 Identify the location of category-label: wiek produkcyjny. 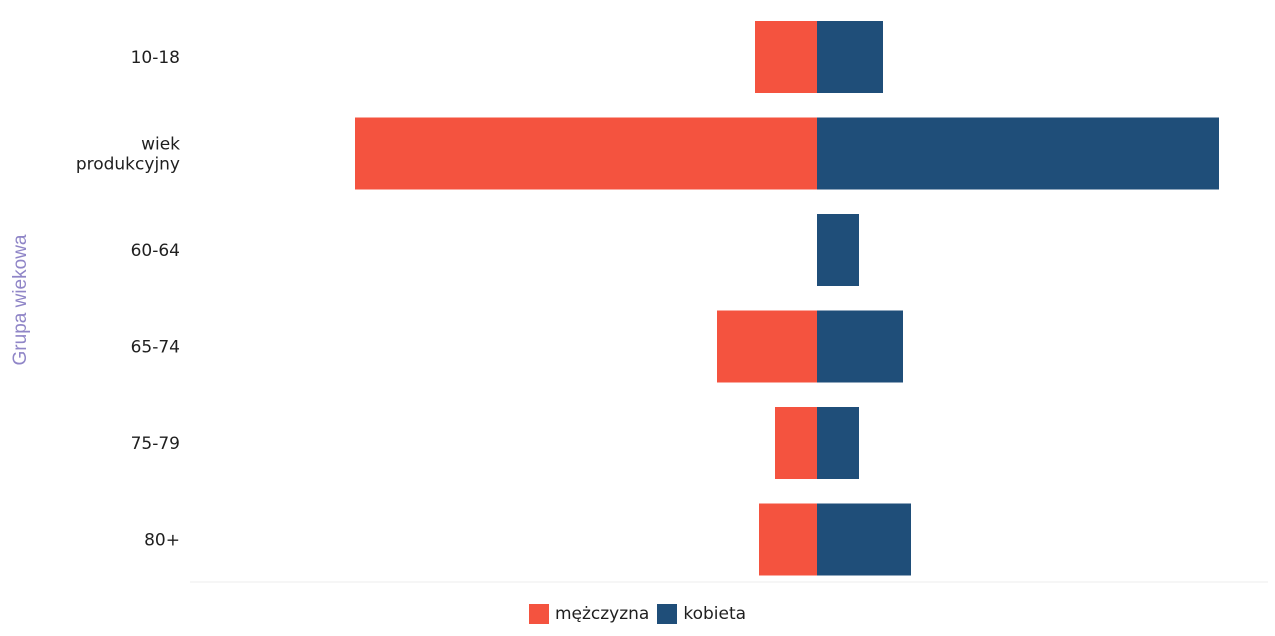
(128, 155).